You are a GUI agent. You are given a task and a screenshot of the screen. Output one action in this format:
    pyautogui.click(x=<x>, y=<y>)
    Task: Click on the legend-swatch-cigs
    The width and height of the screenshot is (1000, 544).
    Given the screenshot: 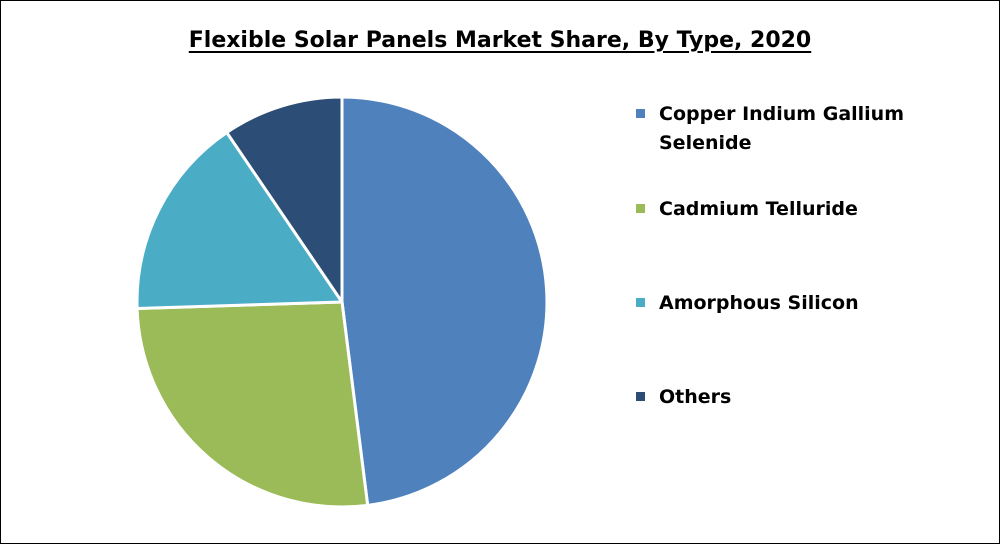 What is the action you would take?
    pyautogui.click(x=640, y=113)
    